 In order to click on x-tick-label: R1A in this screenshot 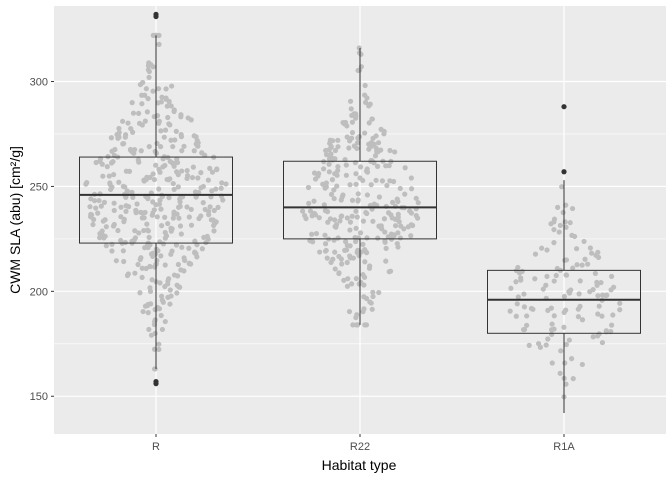, I will do `click(564, 447)`.